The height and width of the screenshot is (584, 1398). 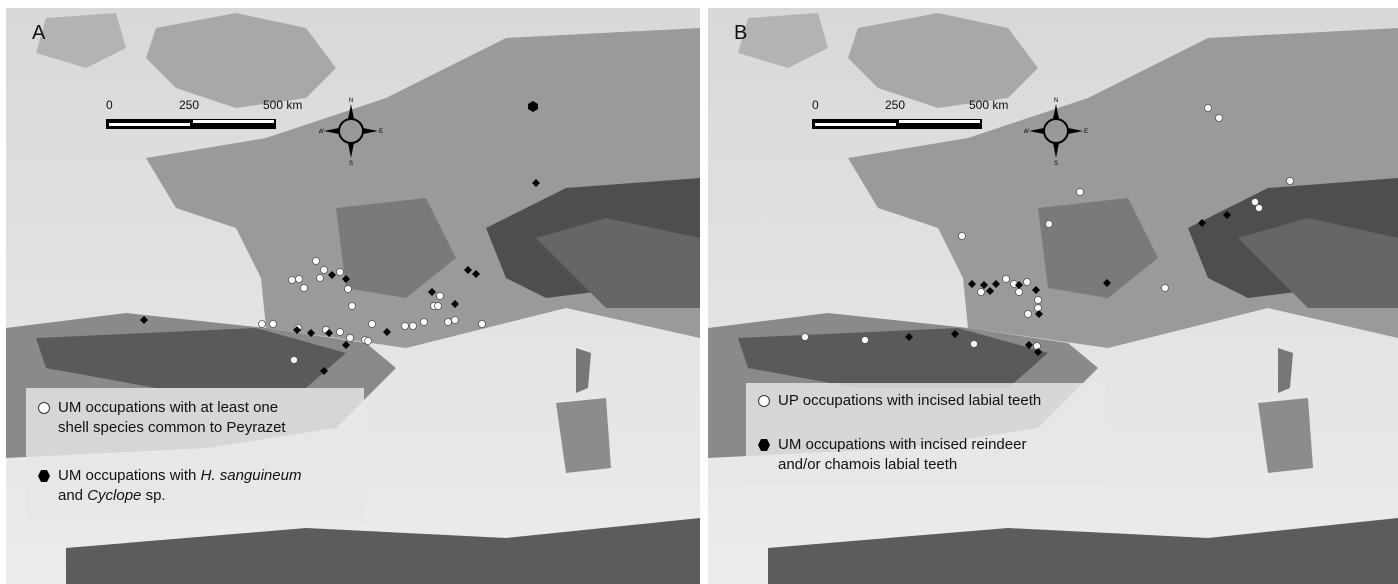 I want to click on legend-text: and/or chamois labial teeth, so click(x=868, y=464).